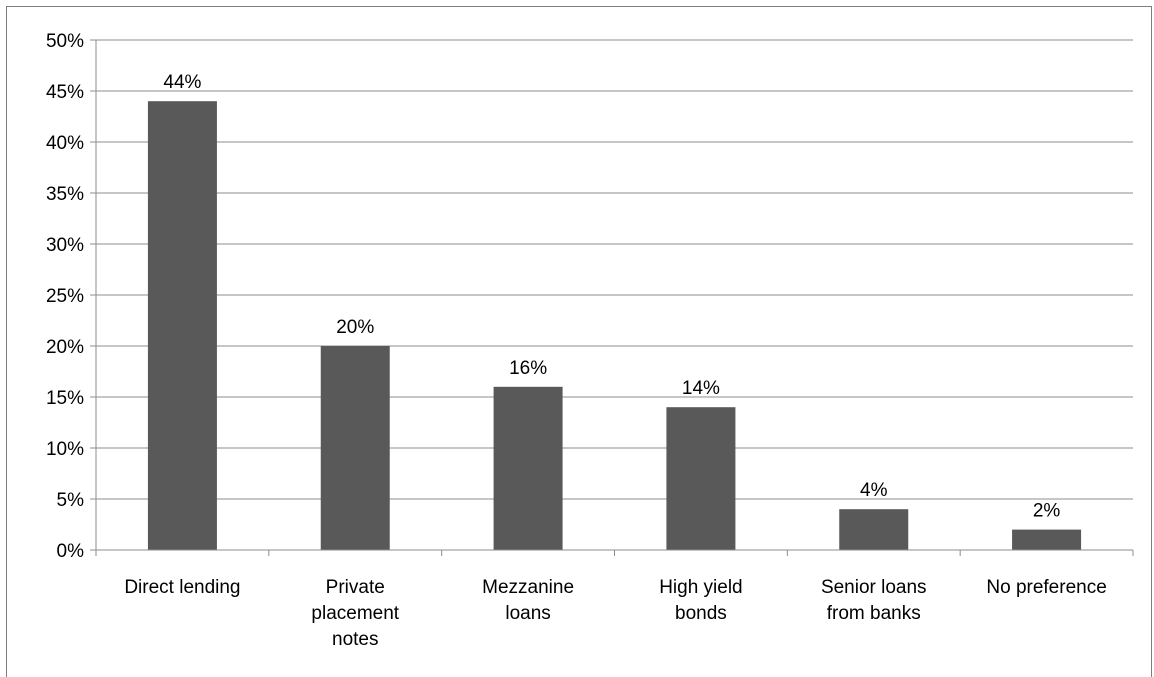 The width and height of the screenshot is (1154, 677). I want to click on category-label: High yield bonds, so click(700, 600).